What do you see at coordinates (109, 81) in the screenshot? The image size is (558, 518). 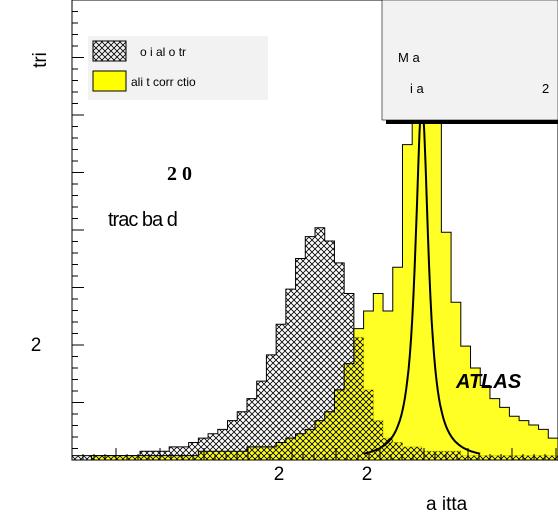 I see `legend-swatch-yellow` at bounding box center [109, 81].